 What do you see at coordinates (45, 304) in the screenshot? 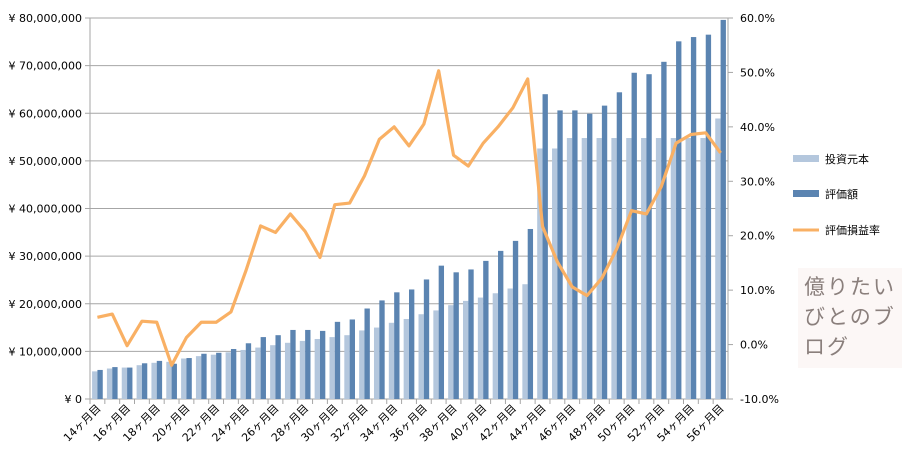
I see `y-left-tick-label: ¥ 20,000,000` at bounding box center [45, 304].